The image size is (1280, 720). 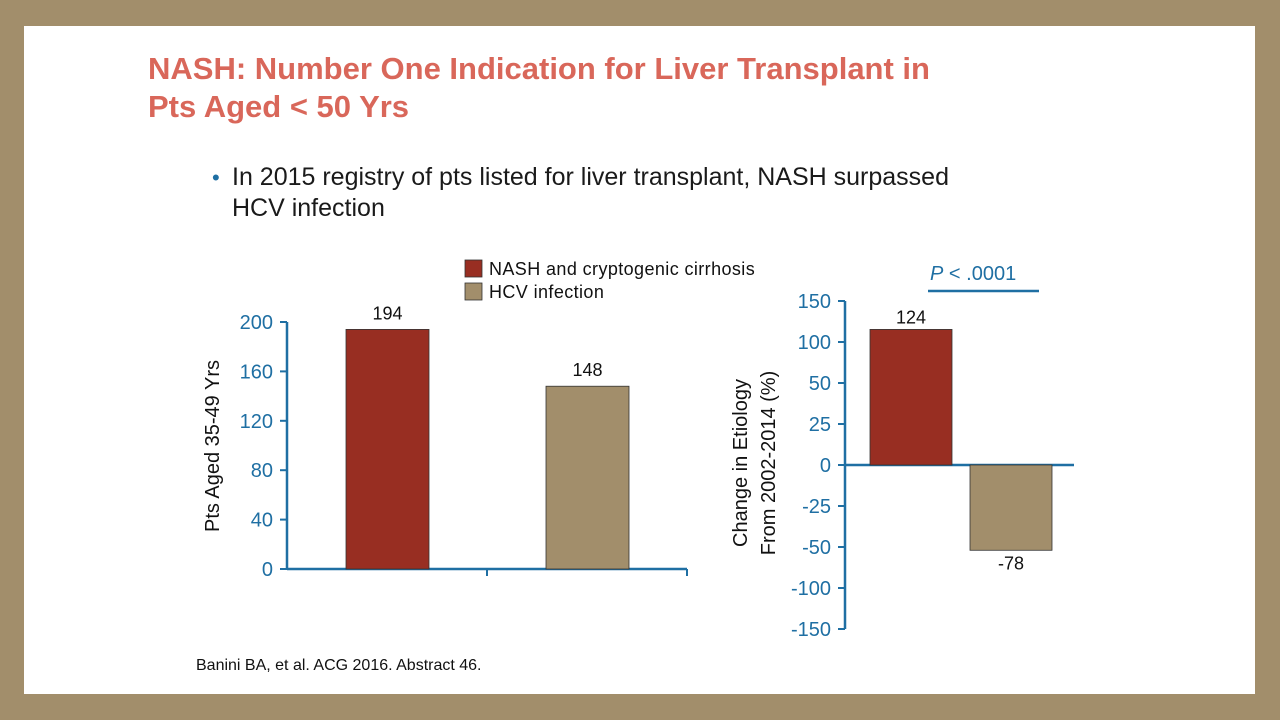 What do you see at coordinates (256, 323) in the screenshot?
I see `chart1-y-tick-label: 200` at bounding box center [256, 323].